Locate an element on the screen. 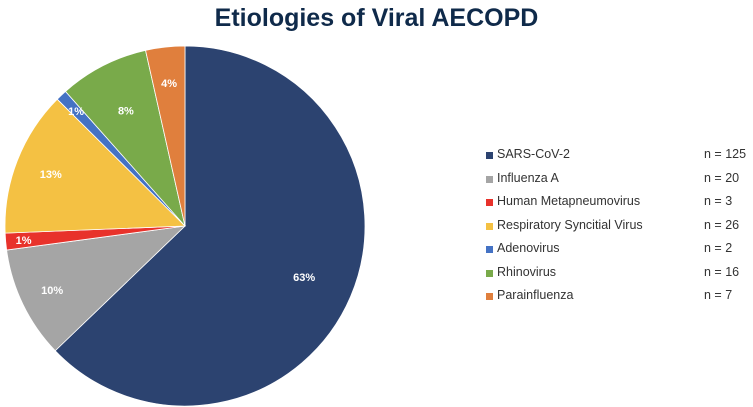 This screenshot has width=753, height=407. legend-item: Respiratory Syncitial Virus n = 26 is located at coordinates (618, 230).